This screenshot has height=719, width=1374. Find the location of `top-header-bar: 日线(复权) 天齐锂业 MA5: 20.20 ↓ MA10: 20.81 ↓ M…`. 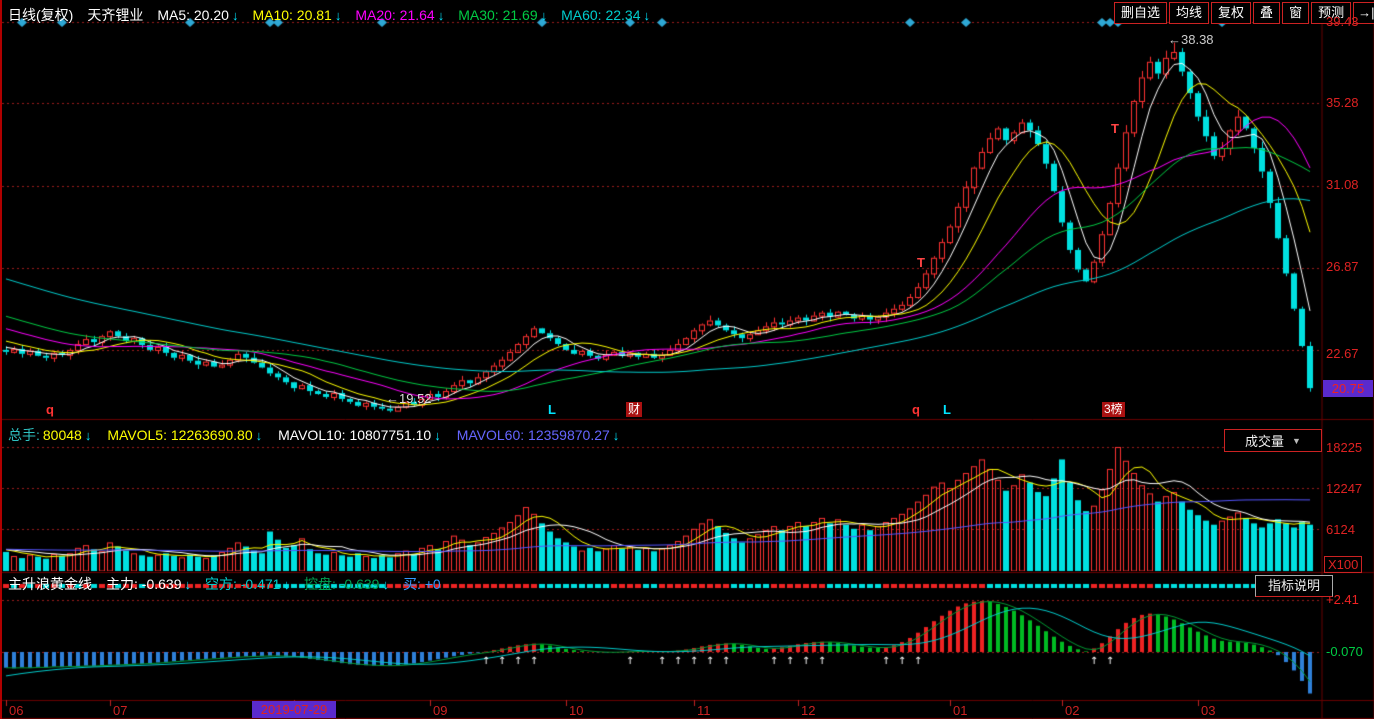

top-header-bar: 日线(复权) 天齐锂业 MA5: 20.20 ↓ MA10: 20.81 ↓ M… is located at coordinates (688, 14).